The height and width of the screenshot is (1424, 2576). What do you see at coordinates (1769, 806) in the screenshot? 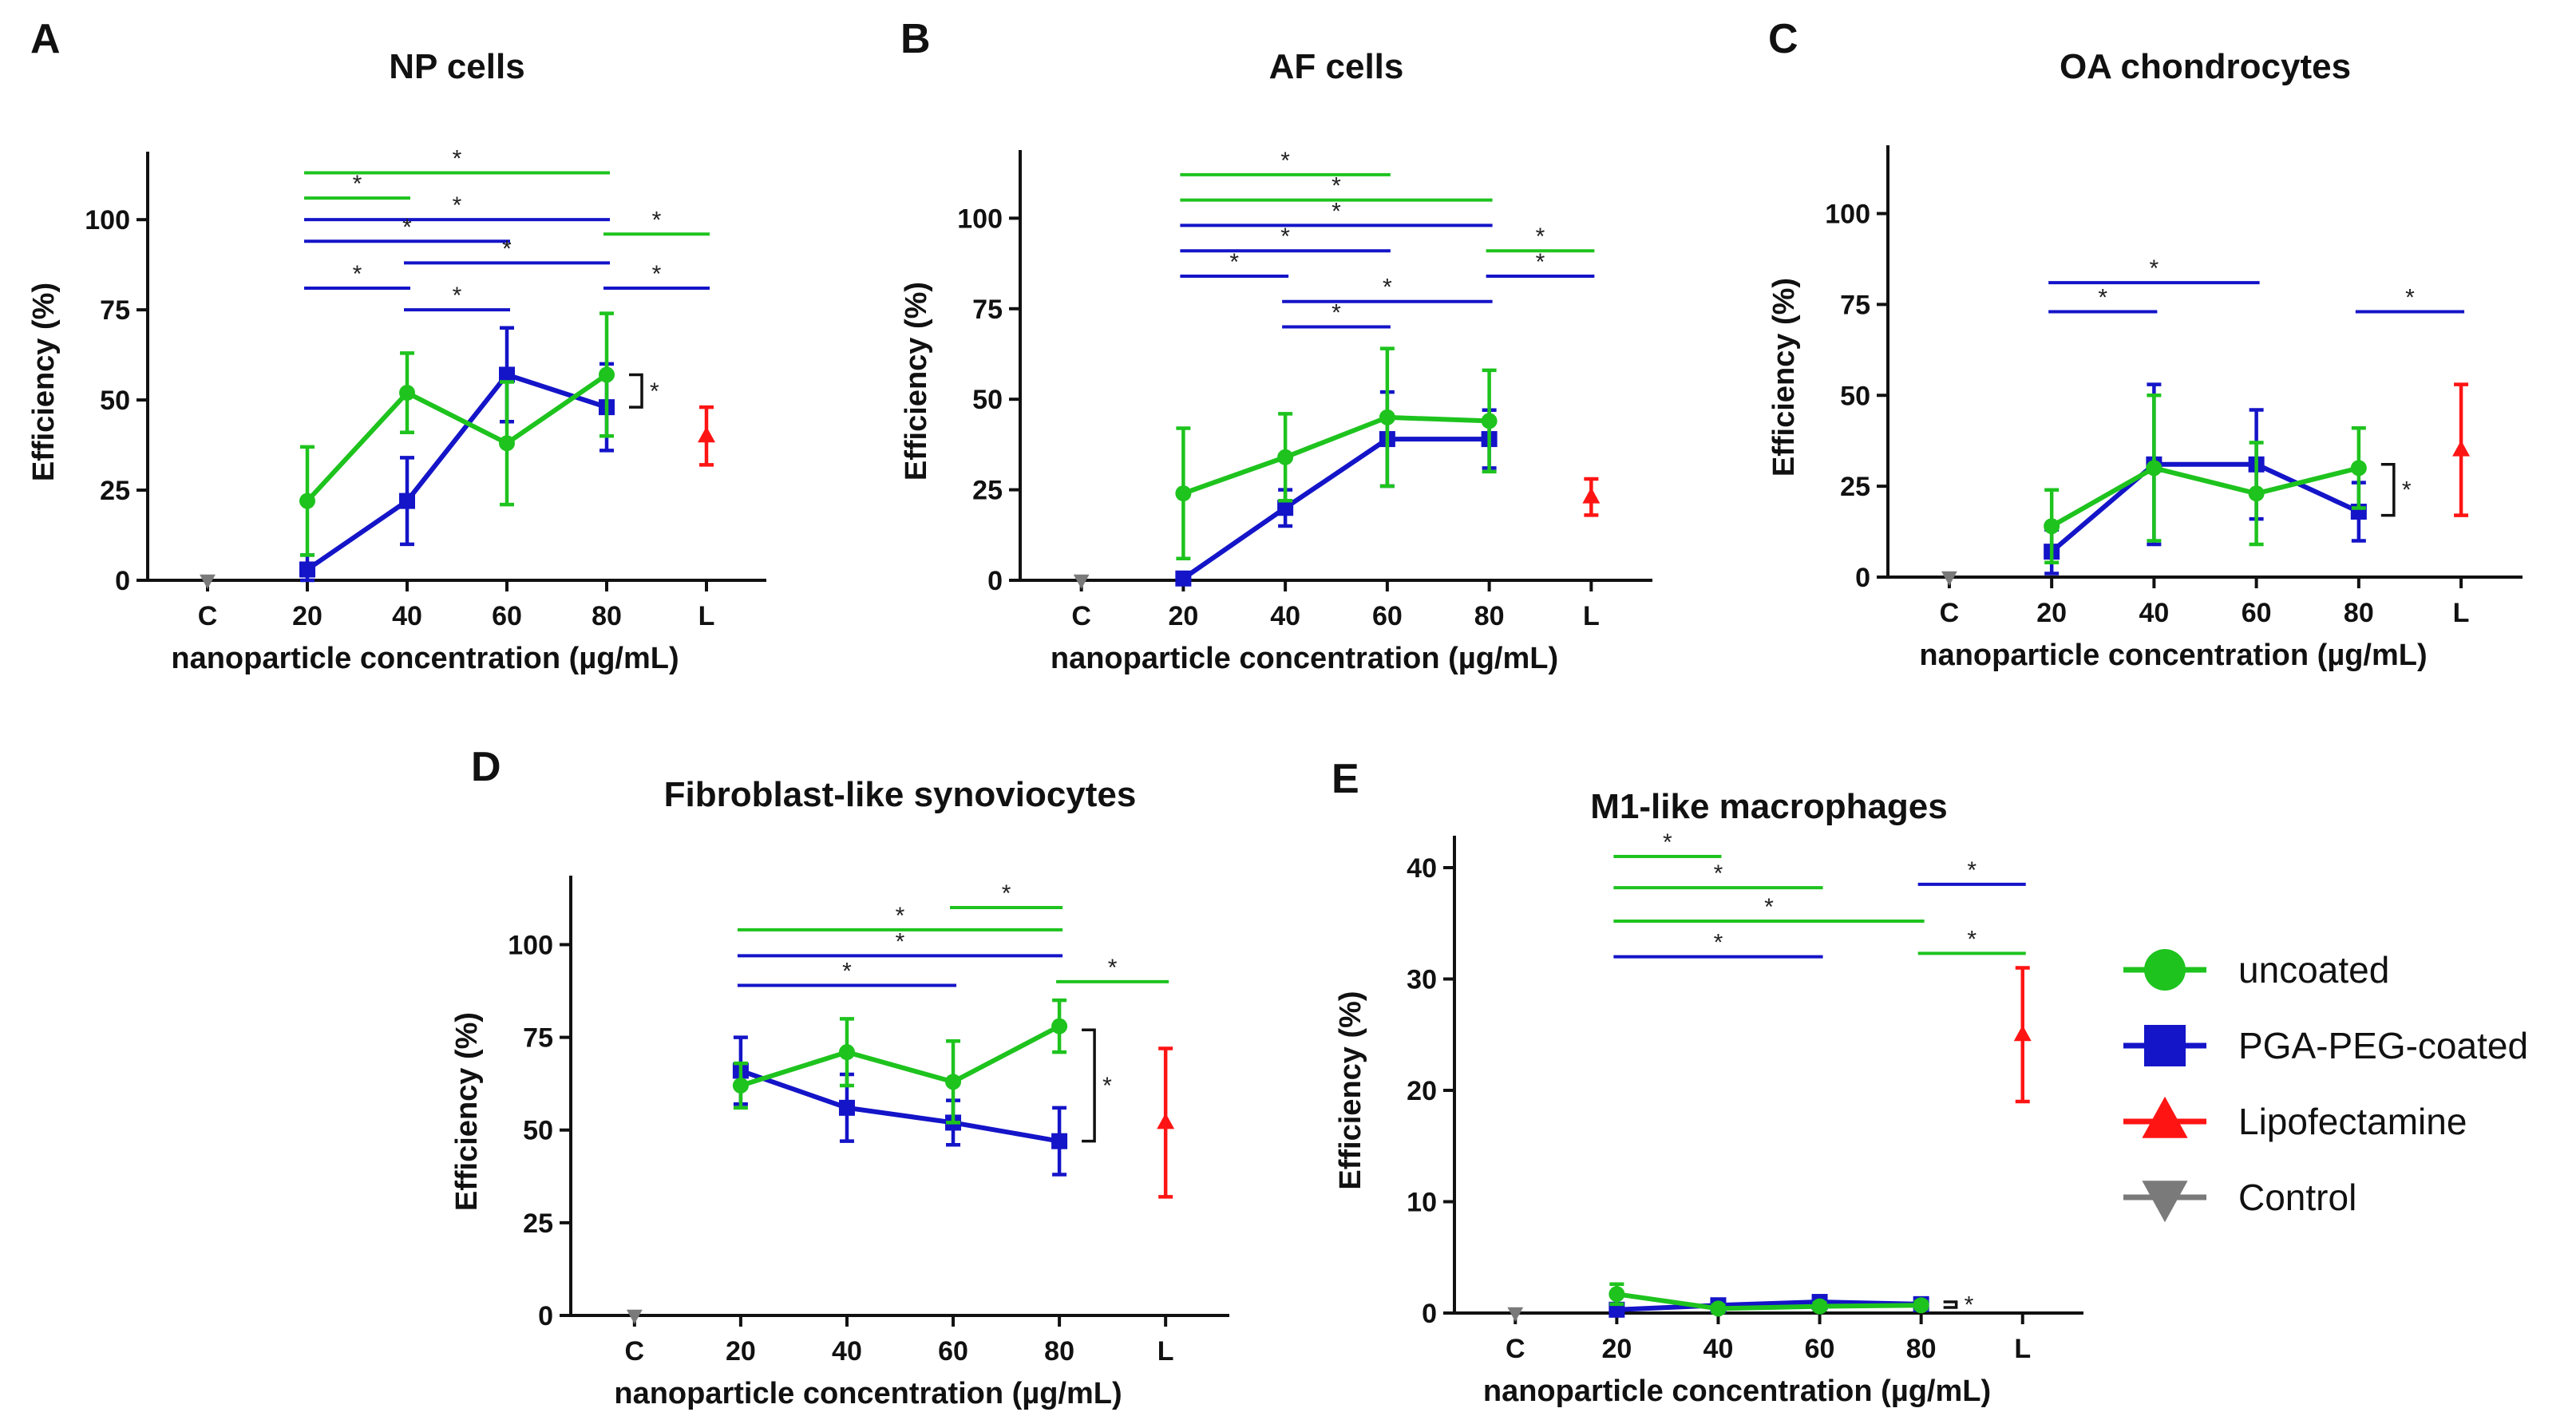
I see `chart-title: M1-like macrophages` at bounding box center [1769, 806].